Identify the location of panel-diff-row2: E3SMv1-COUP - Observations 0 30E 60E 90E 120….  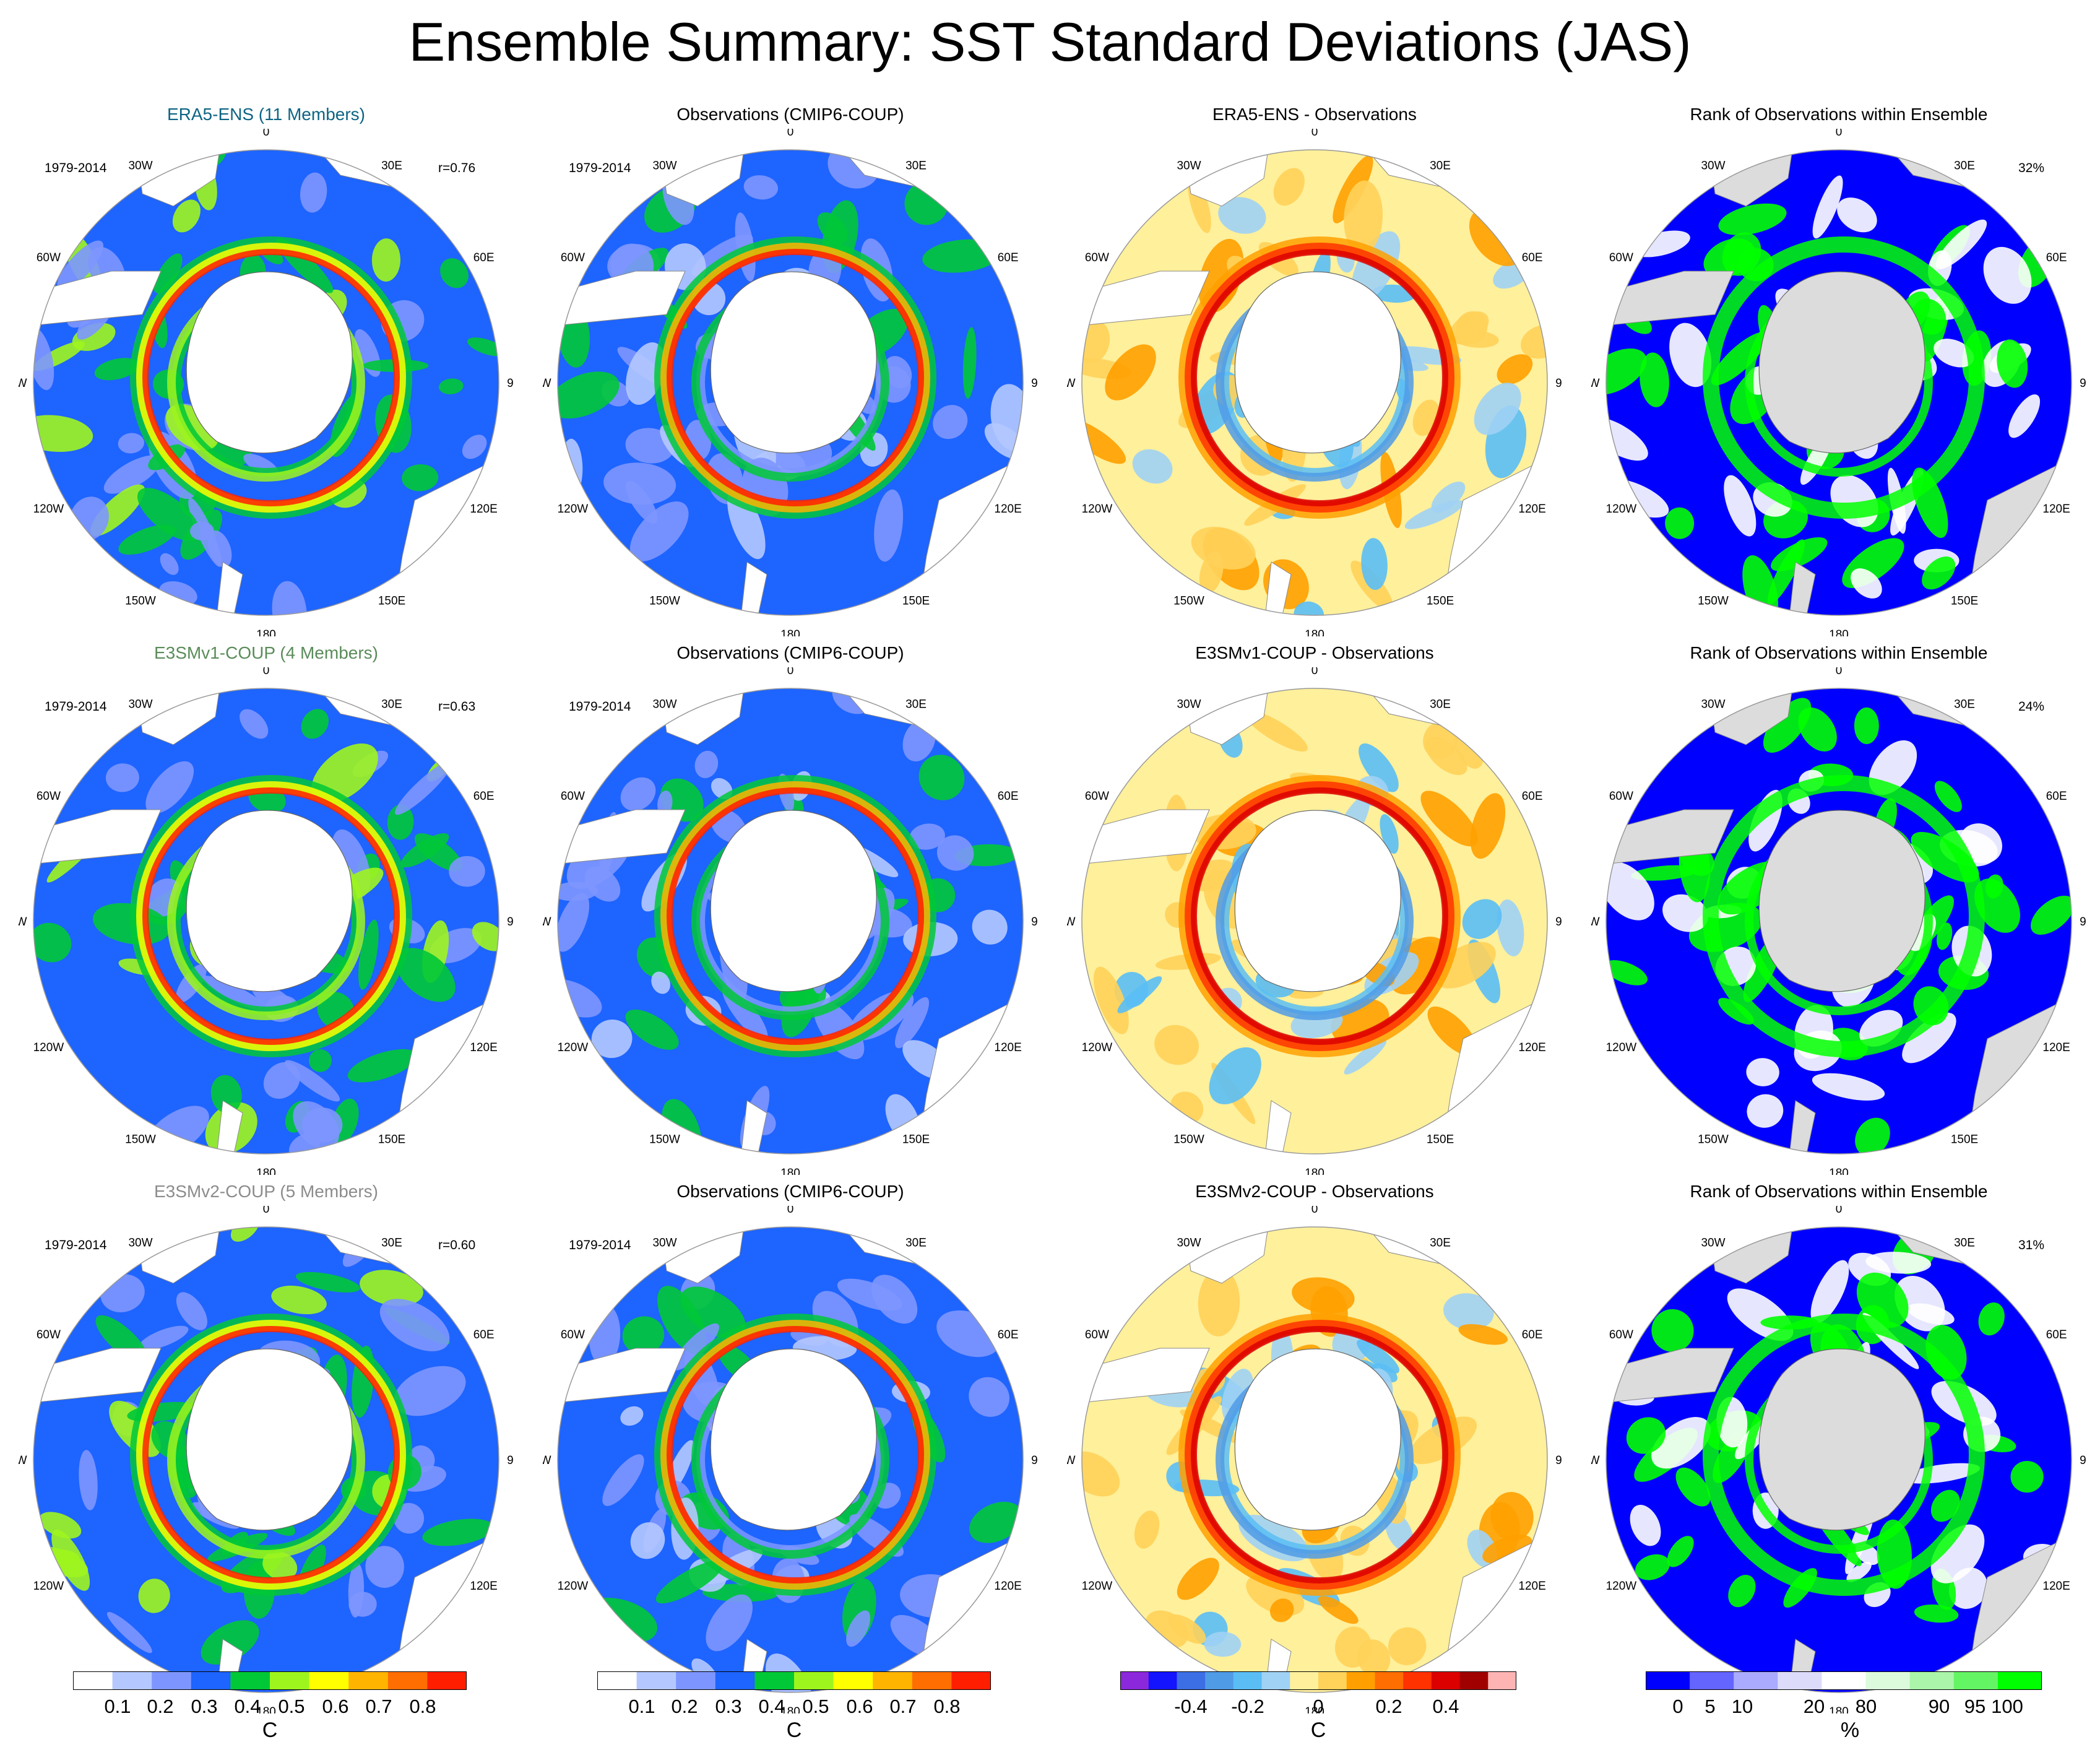
(1314, 909).